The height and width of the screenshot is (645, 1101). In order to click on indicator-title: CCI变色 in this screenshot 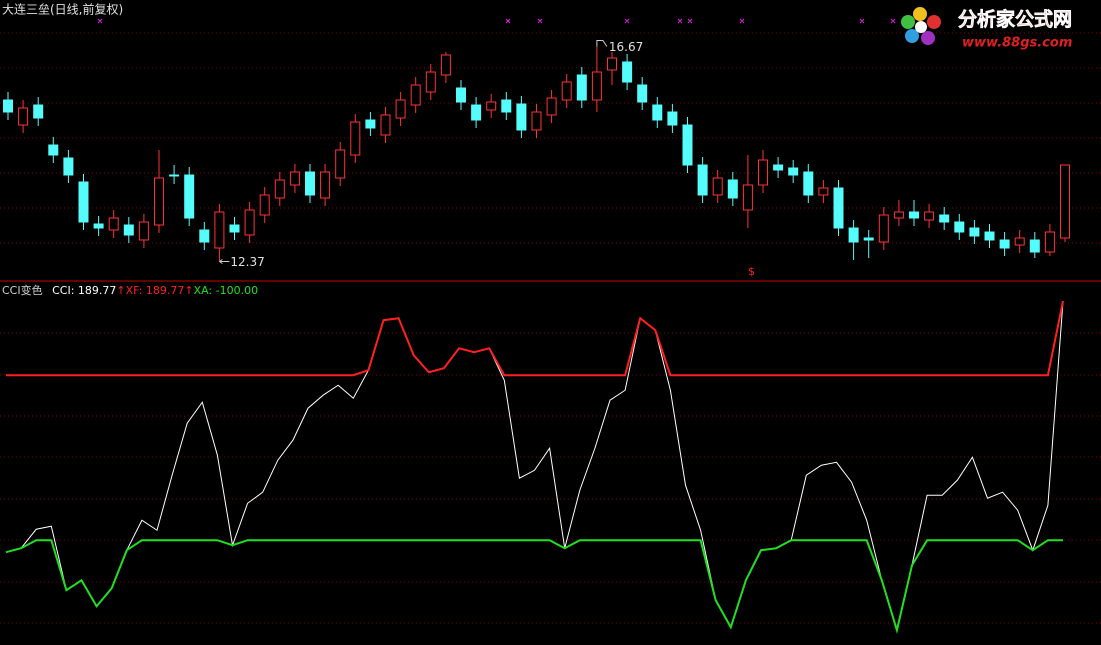, I will do `click(22, 290)`.